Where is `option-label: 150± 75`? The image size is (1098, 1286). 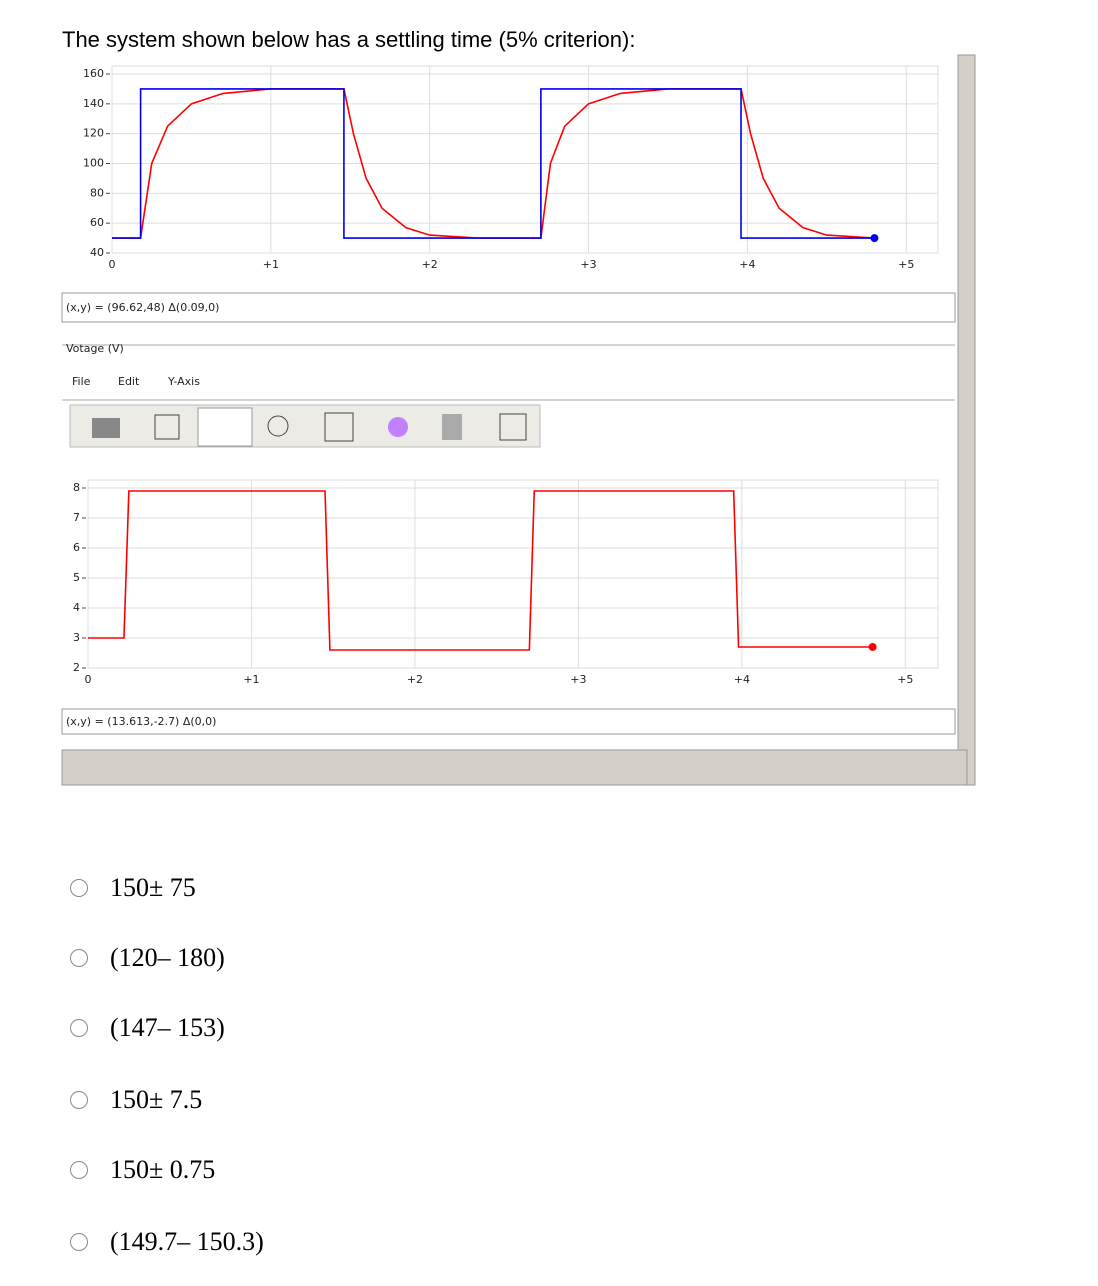 option-label: 150± 75 is located at coordinates (153, 887).